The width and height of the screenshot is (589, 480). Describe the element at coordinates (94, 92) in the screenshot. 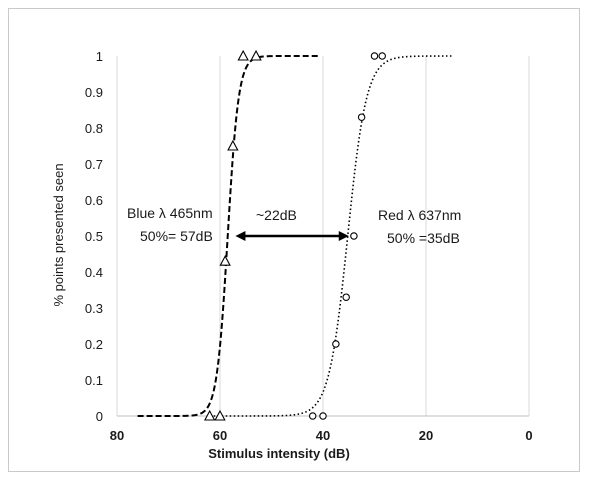

I see `y-tick-label-9: 0.9` at that location.